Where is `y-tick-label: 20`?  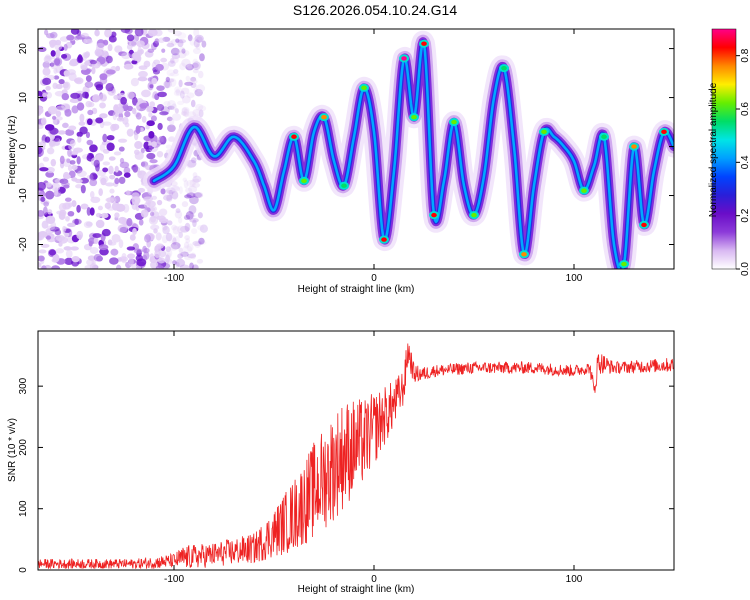 y-tick-label: 20 is located at coordinates (23, 49).